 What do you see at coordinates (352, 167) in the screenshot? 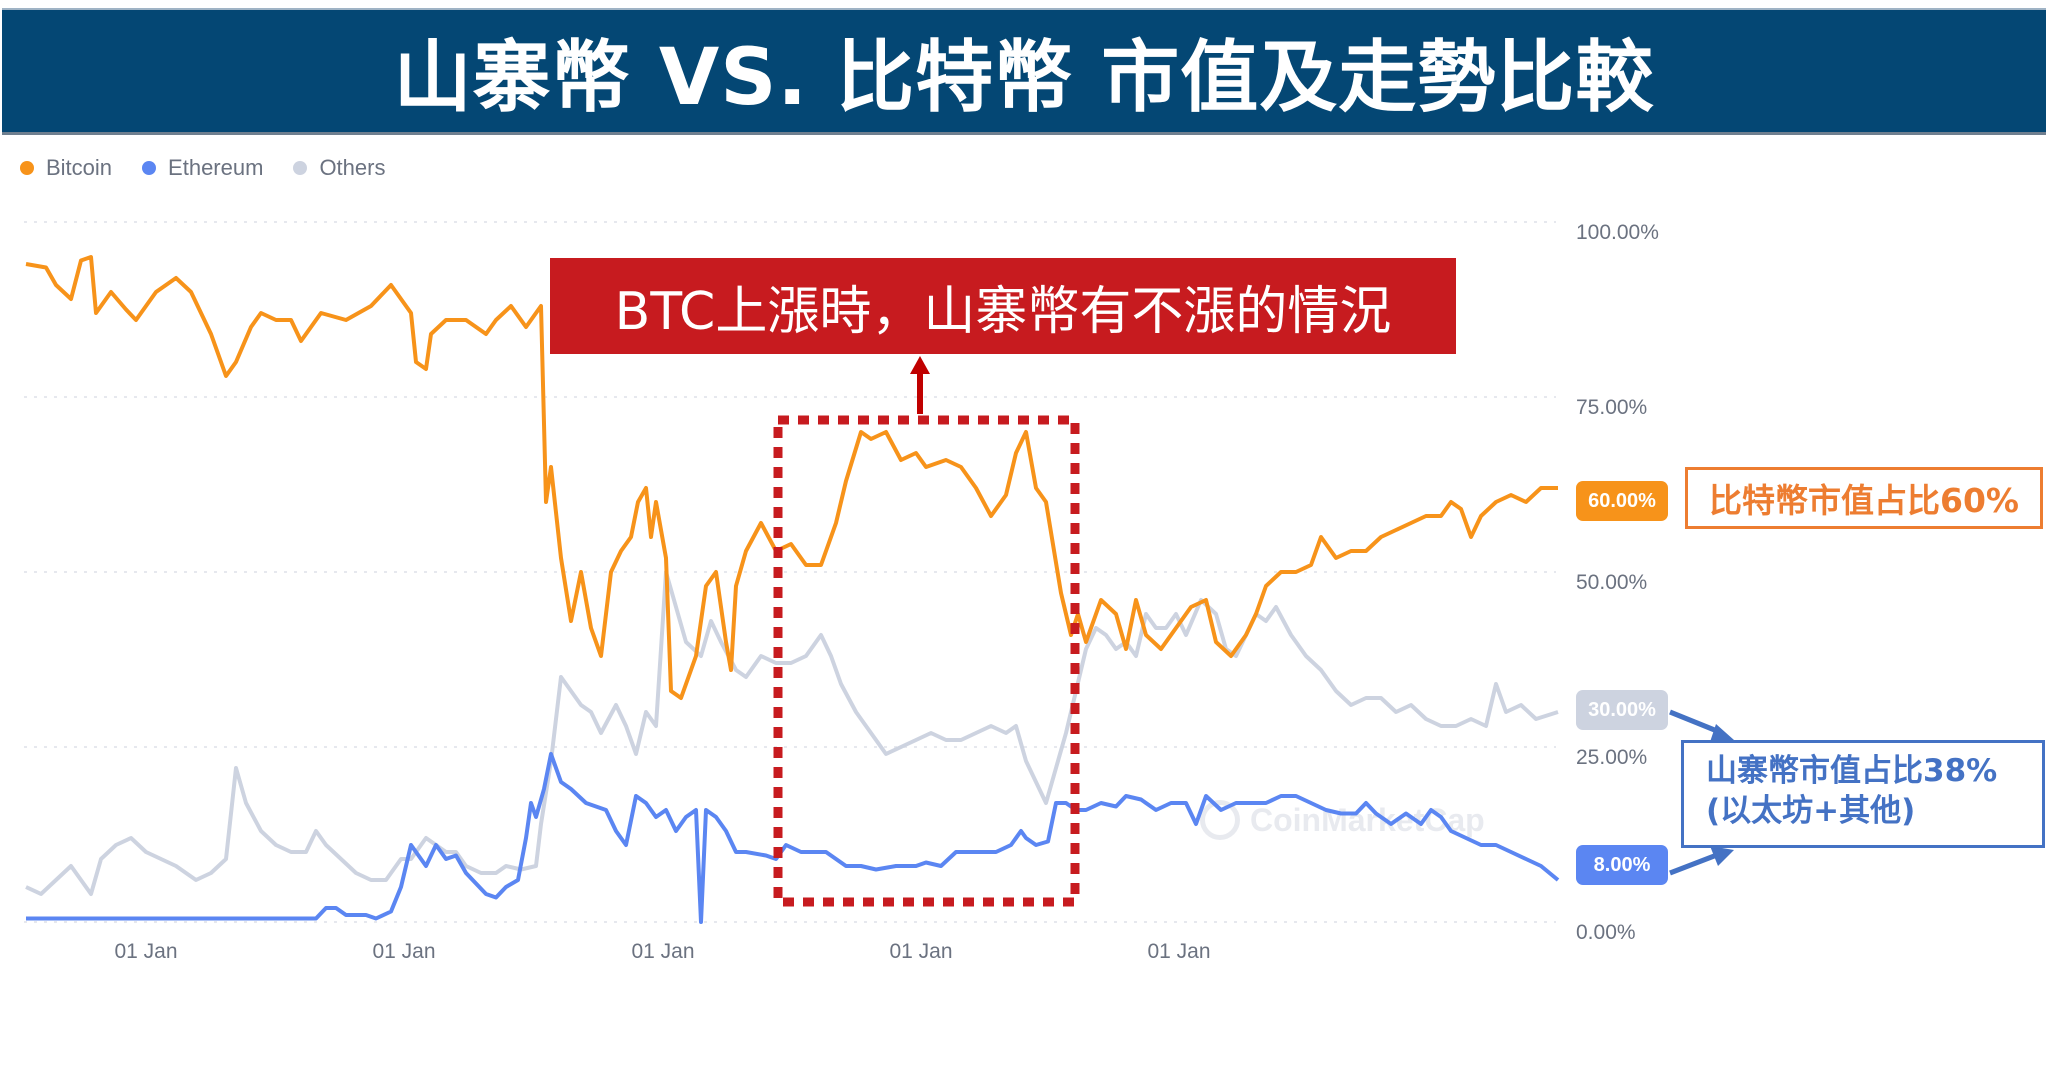
I see `legend-label: Others` at bounding box center [352, 167].